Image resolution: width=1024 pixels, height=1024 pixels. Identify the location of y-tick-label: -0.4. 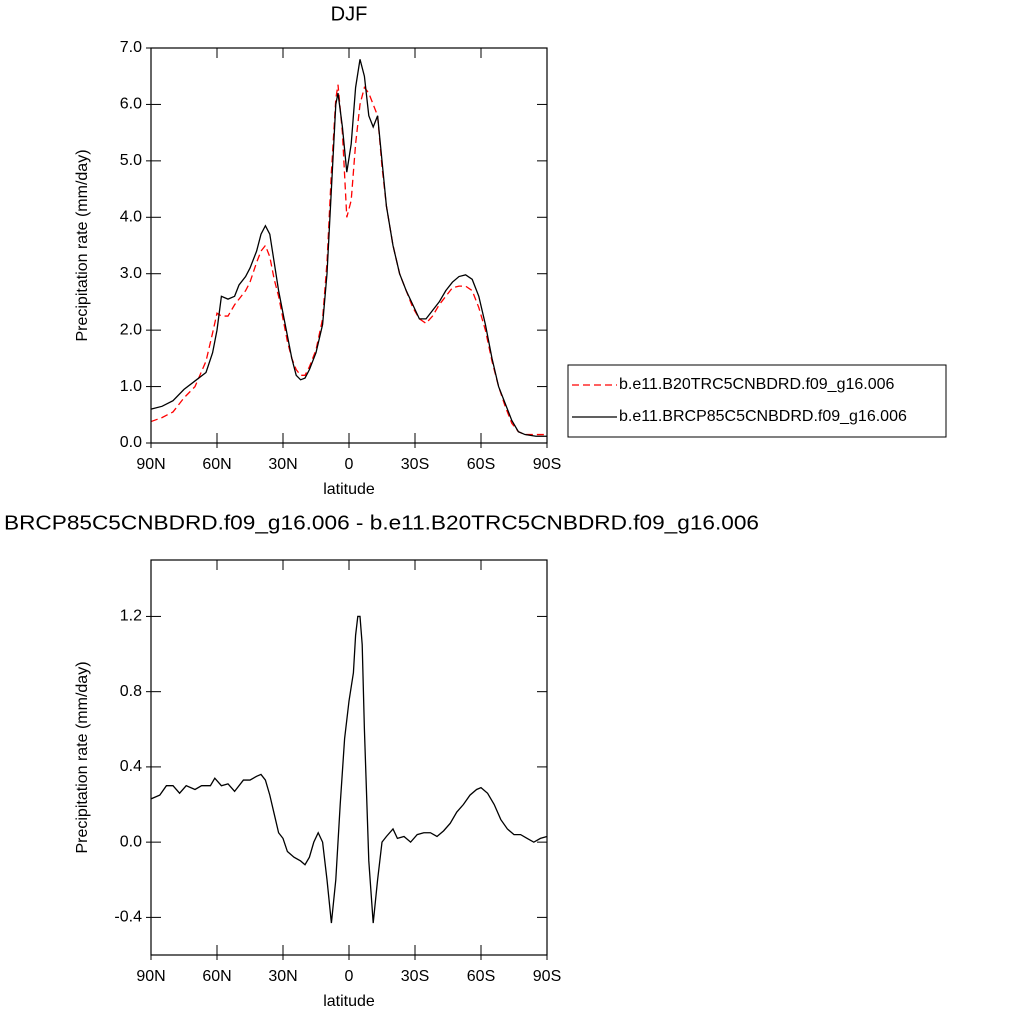
(128, 917).